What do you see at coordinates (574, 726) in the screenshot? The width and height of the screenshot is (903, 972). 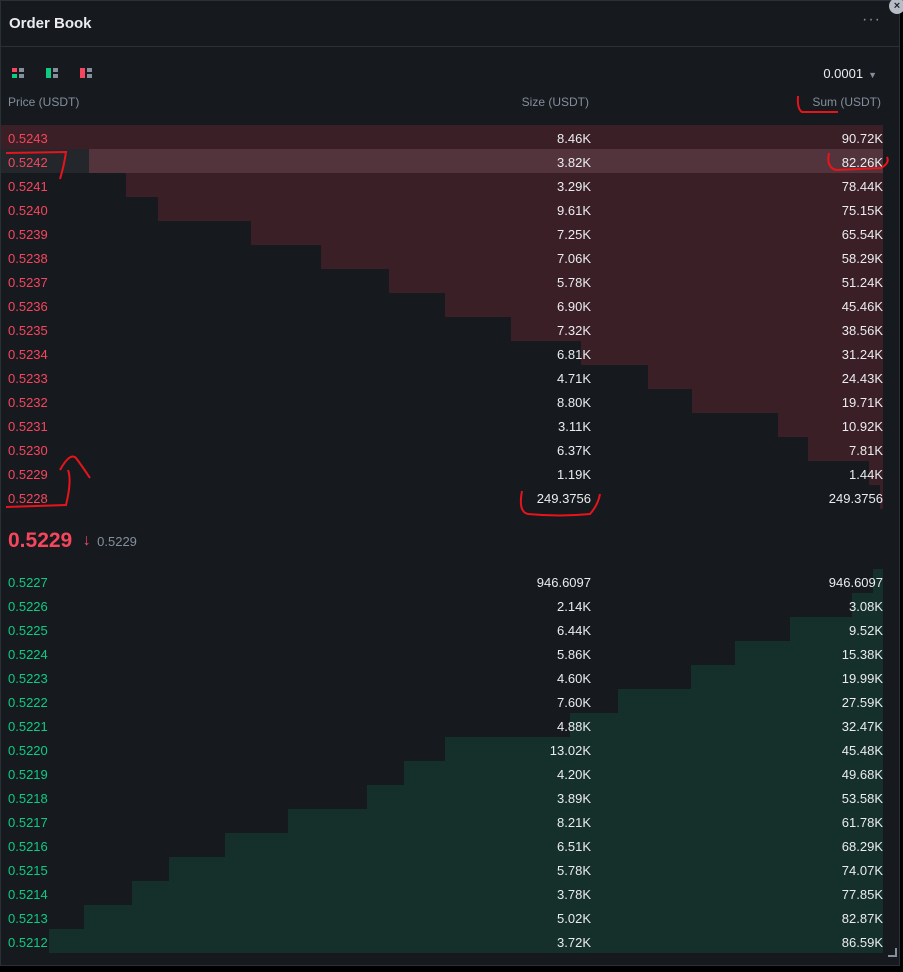 I see `size-cell: 4.88K` at bounding box center [574, 726].